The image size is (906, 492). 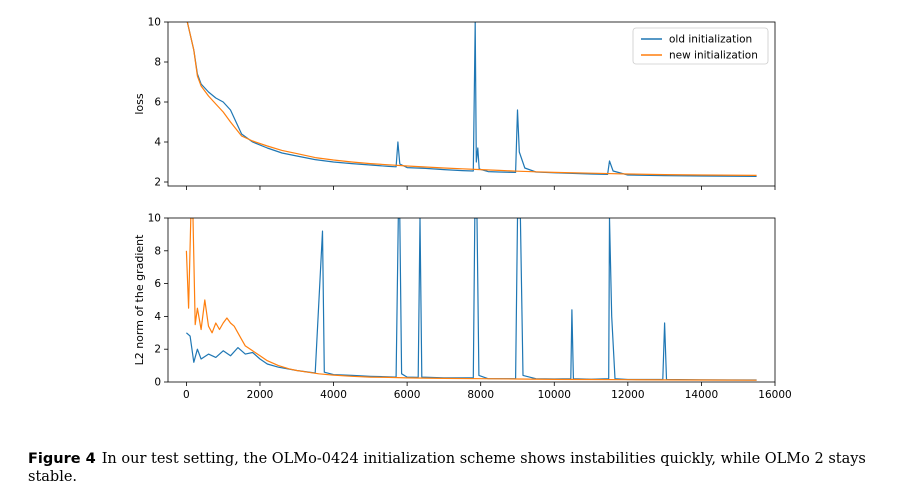 What do you see at coordinates (157, 383) in the screenshot?
I see `gradient-ytick-label: 0` at bounding box center [157, 383].